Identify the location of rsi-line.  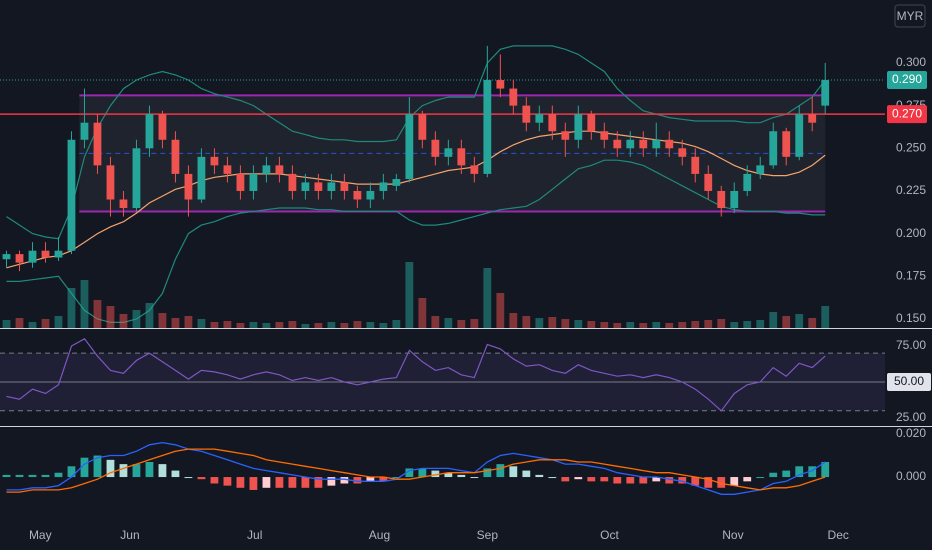
(416, 375).